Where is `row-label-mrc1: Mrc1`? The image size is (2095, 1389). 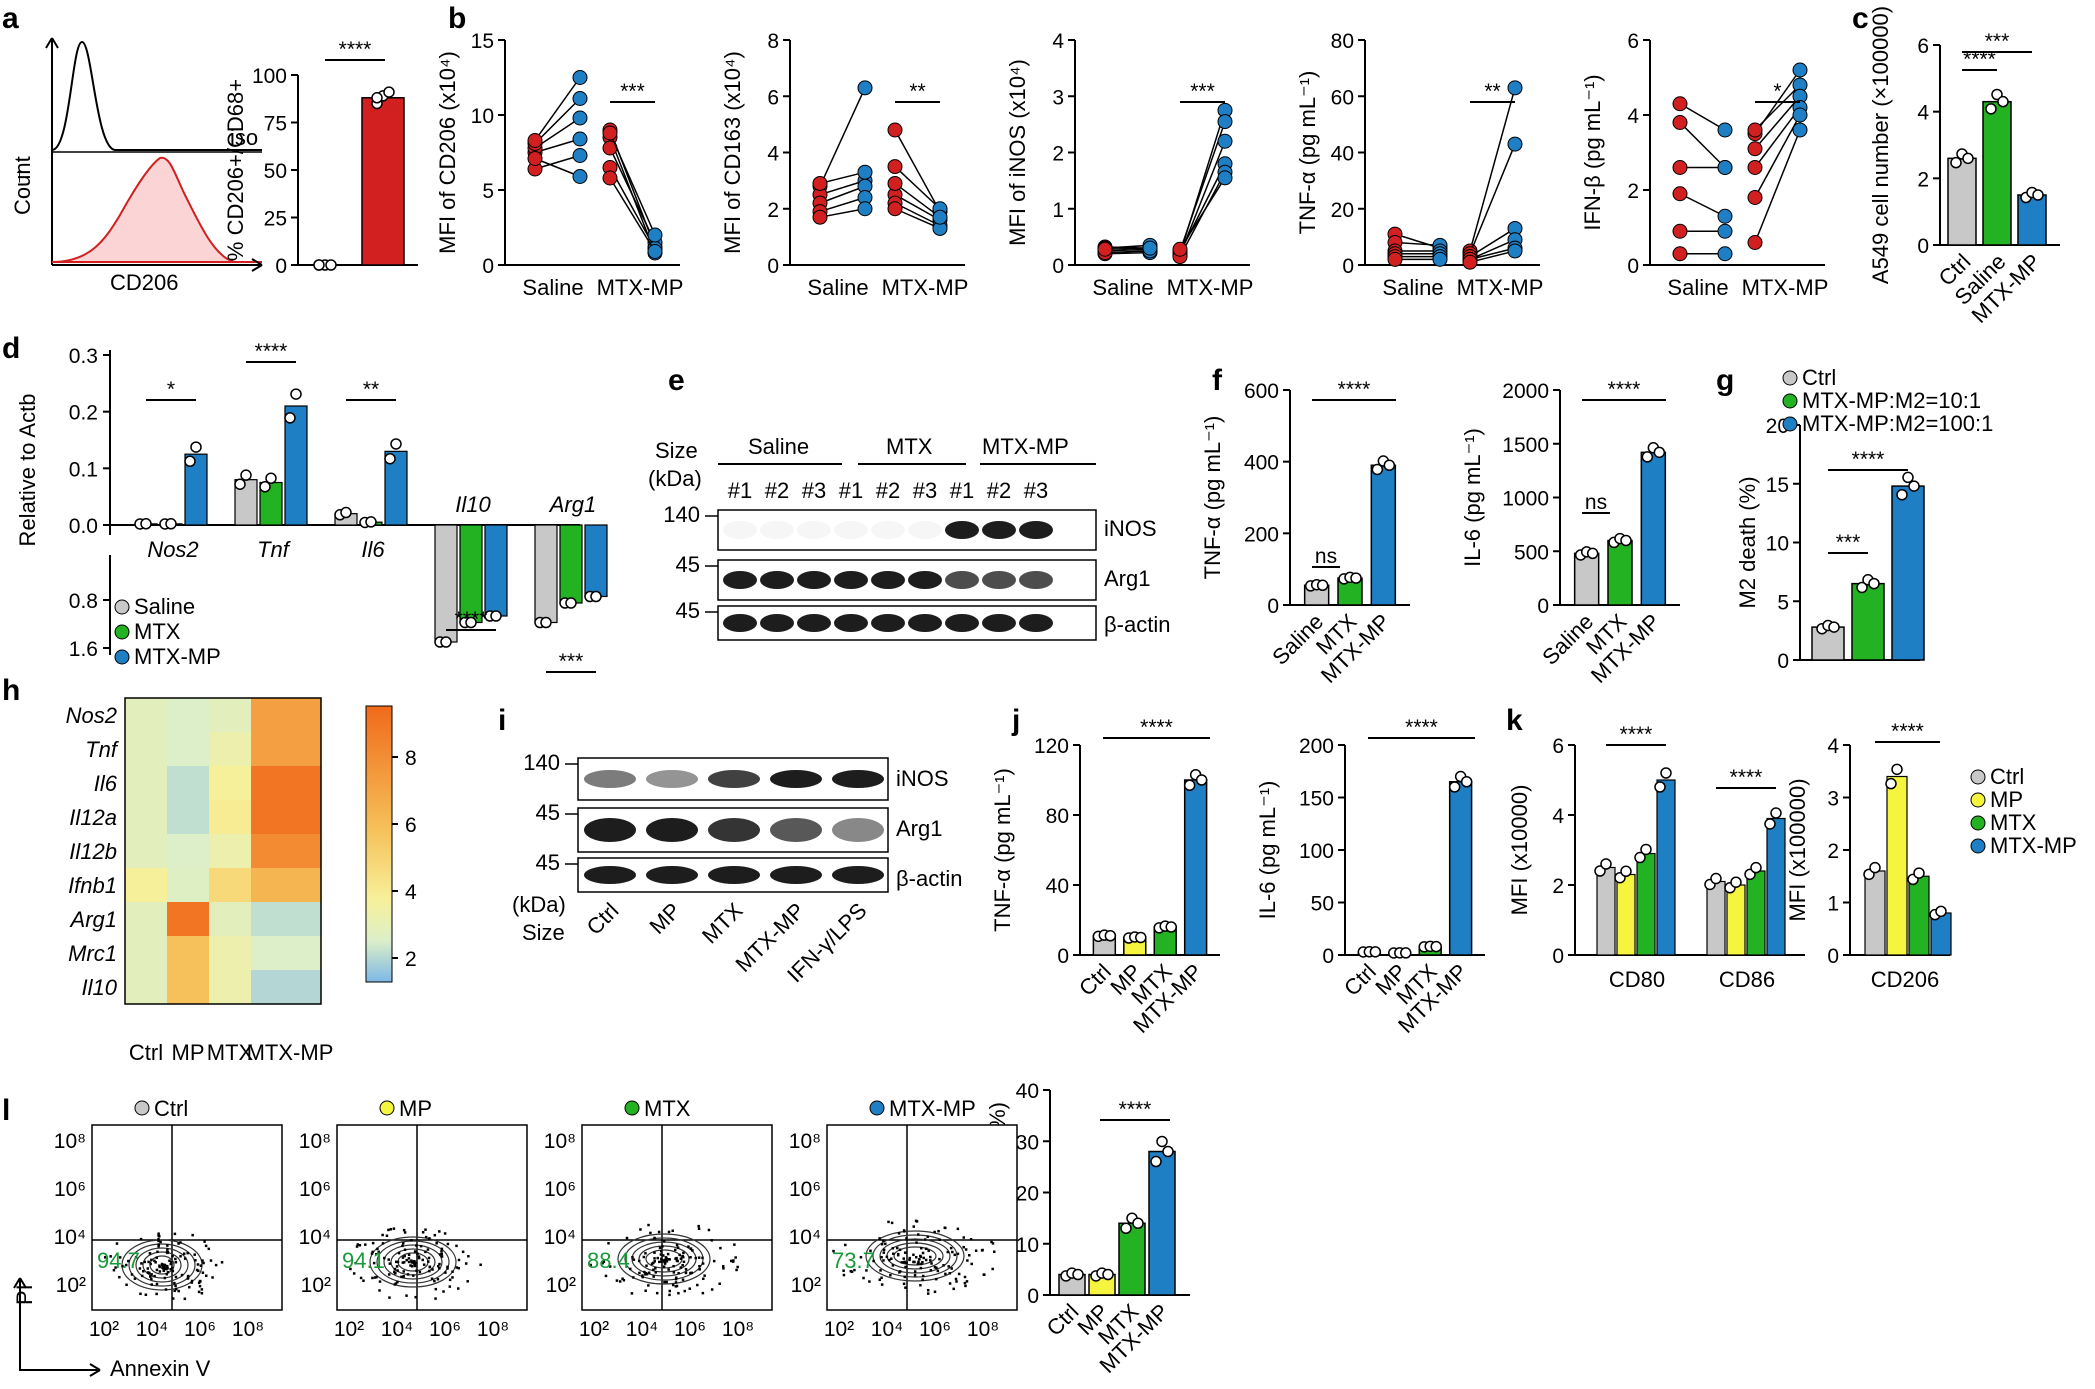
row-label-mrc1: Mrc1 is located at coordinates (92, 953).